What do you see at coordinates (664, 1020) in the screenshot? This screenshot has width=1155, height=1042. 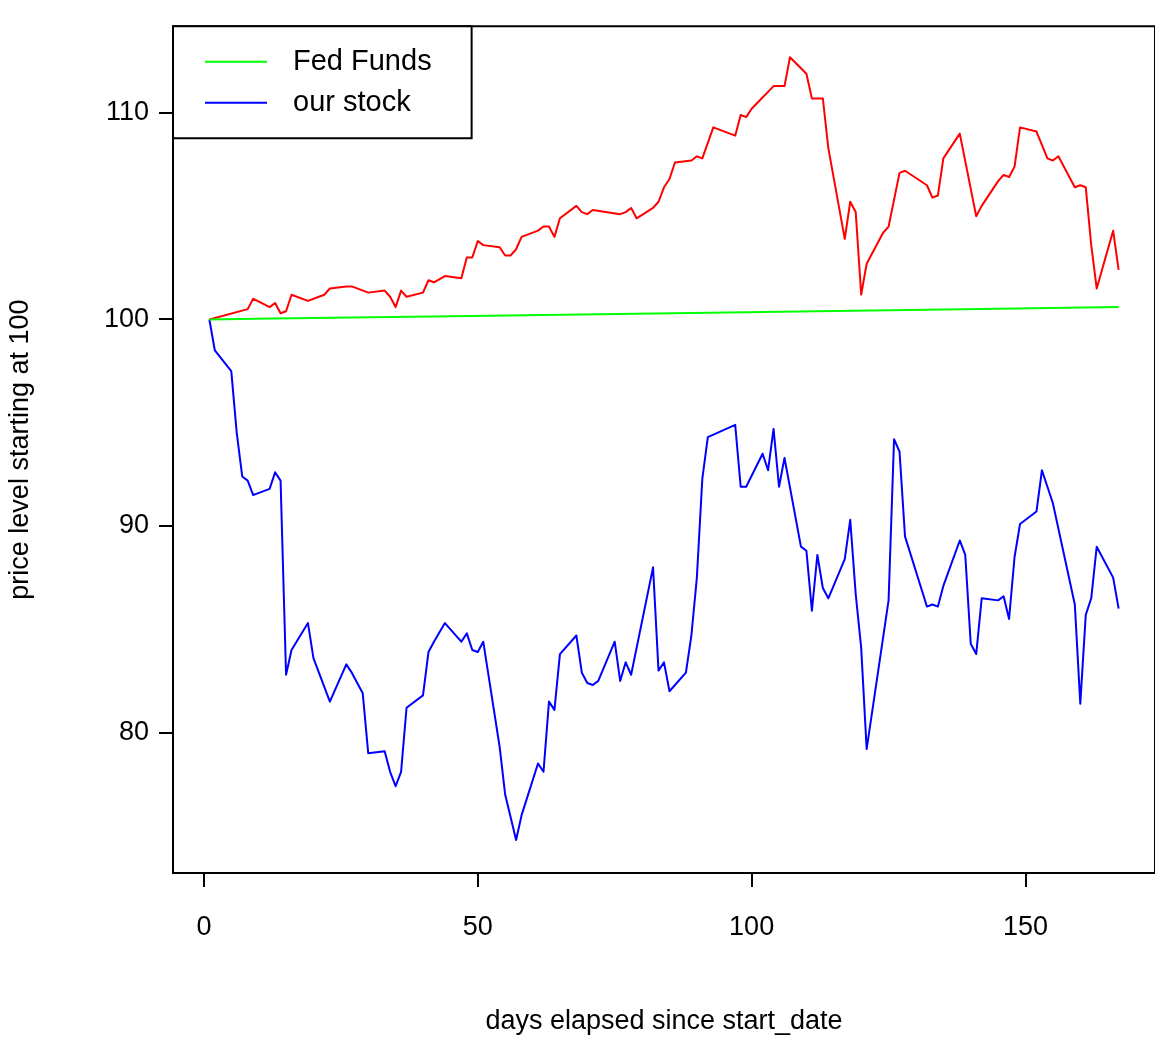 I see `x-axis-title: days elapsed since start_date` at bounding box center [664, 1020].